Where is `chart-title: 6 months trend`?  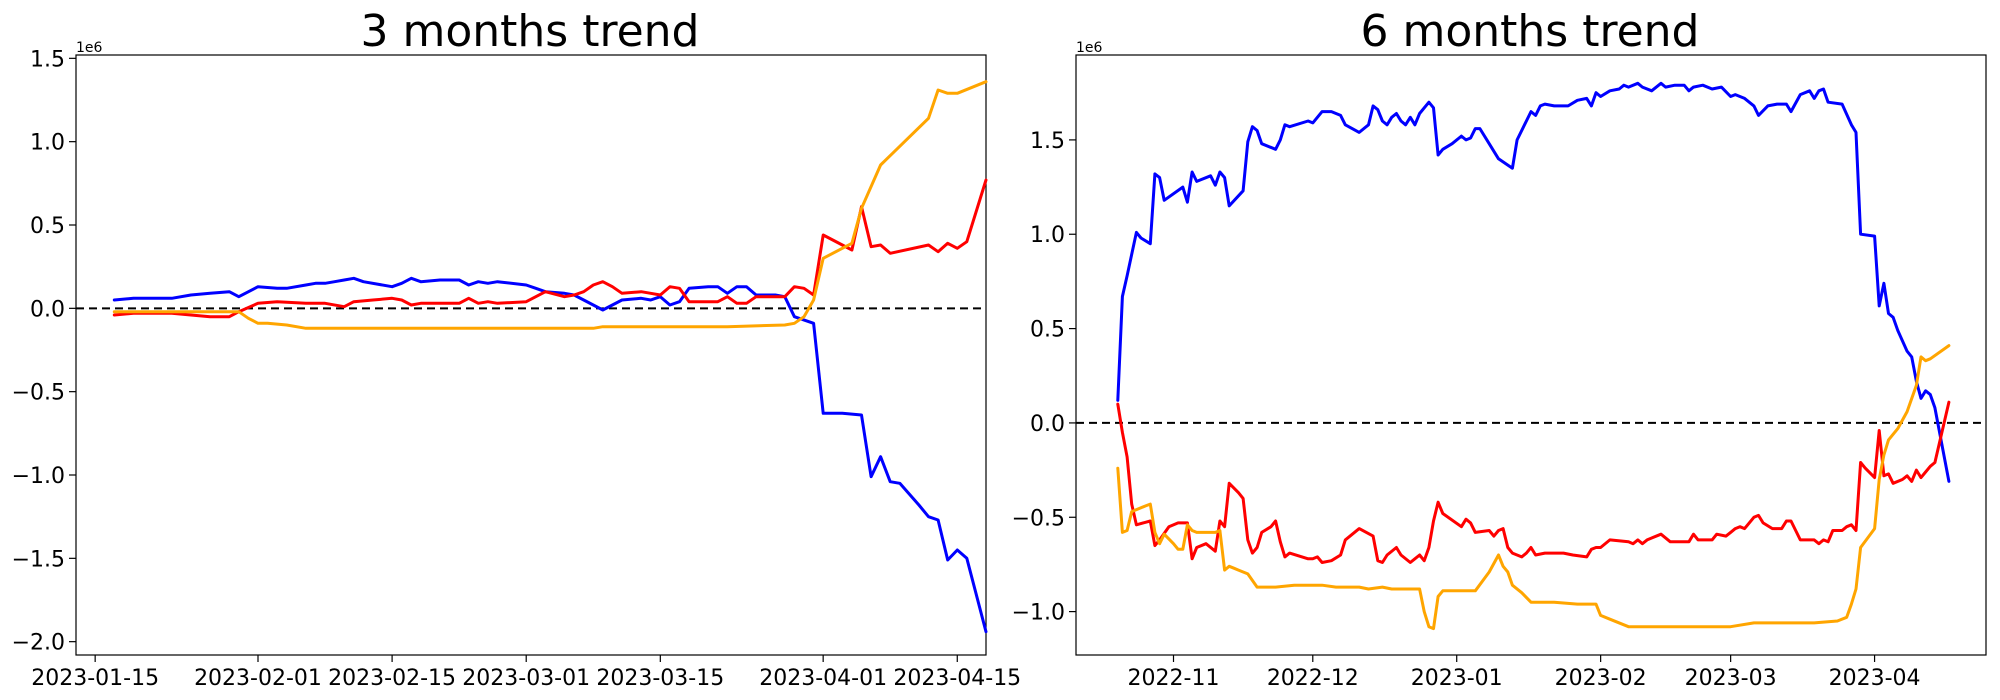 chart-title: 6 months trend is located at coordinates (1530, 31).